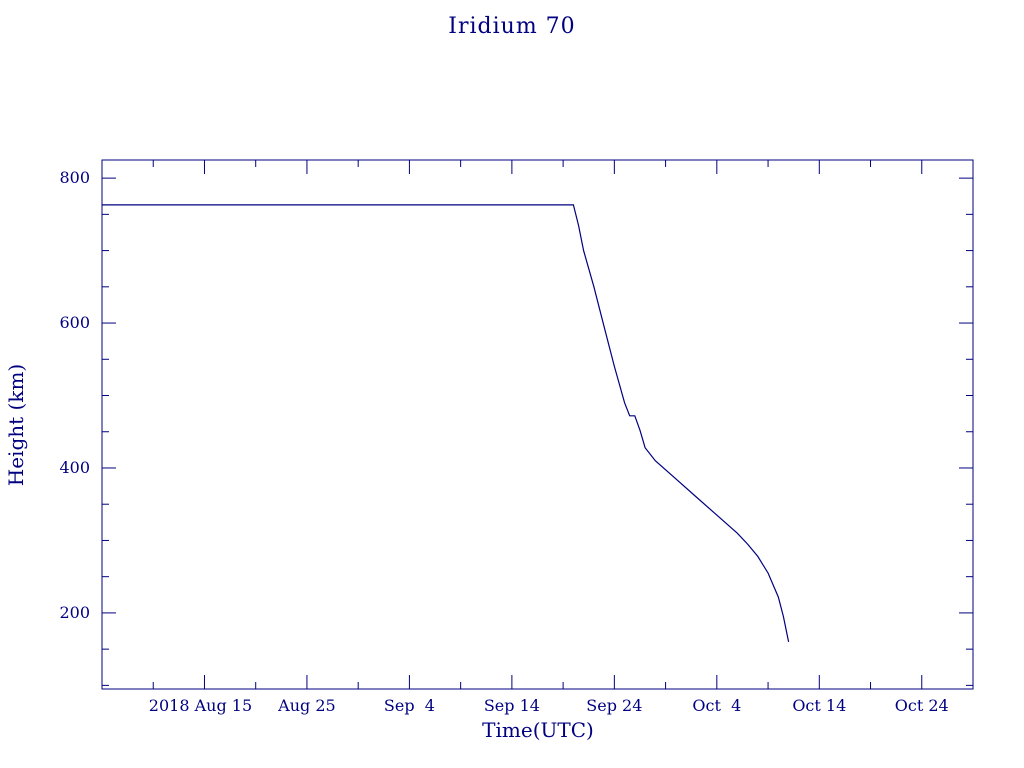  Describe the element at coordinates (819, 705) in the screenshot. I see `x-tick-label: Oct 14` at that location.